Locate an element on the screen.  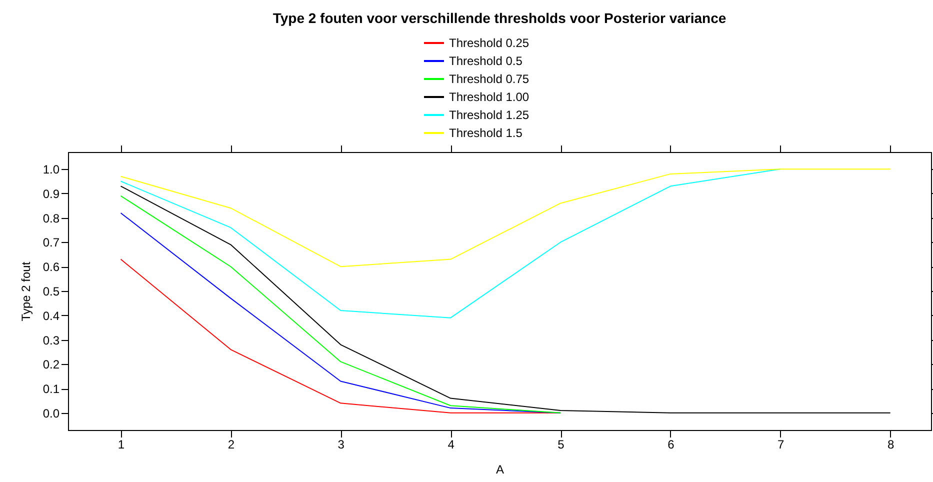
y-axis-title: Type 2 fout is located at coordinates (25, 291).